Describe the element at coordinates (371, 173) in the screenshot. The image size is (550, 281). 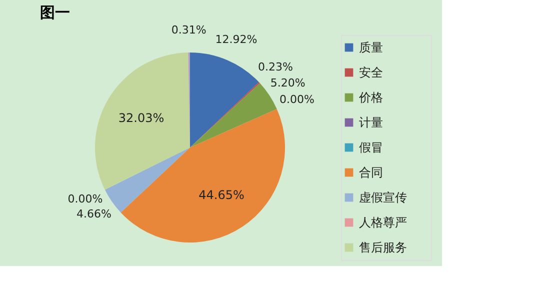
I see `legend-label: 合同` at that location.